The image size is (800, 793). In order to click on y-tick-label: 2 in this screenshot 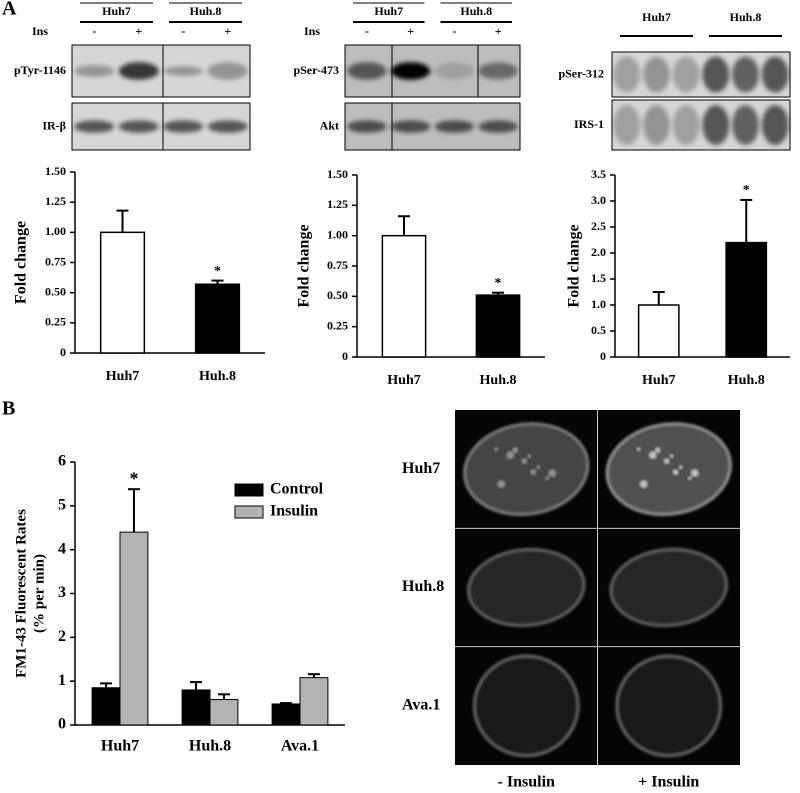, I will do `click(62, 636)`.